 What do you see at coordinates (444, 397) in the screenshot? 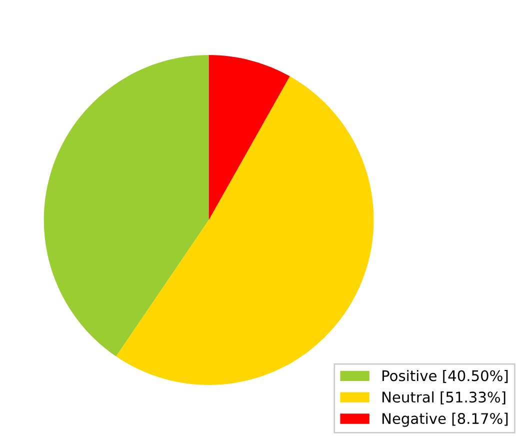
I see `legend-label: Neutral [51.33%]` at bounding box center [444, 397].